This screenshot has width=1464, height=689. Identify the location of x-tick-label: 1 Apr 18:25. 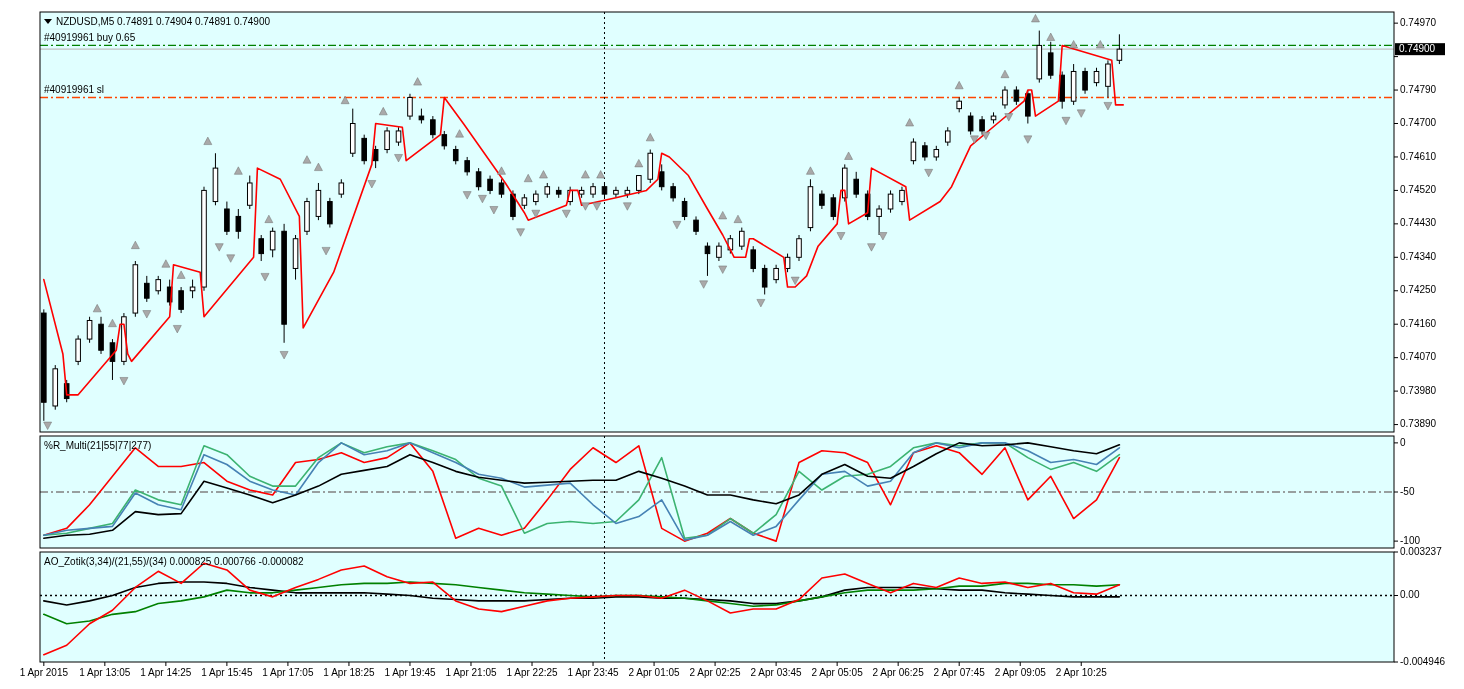
(349, 672).